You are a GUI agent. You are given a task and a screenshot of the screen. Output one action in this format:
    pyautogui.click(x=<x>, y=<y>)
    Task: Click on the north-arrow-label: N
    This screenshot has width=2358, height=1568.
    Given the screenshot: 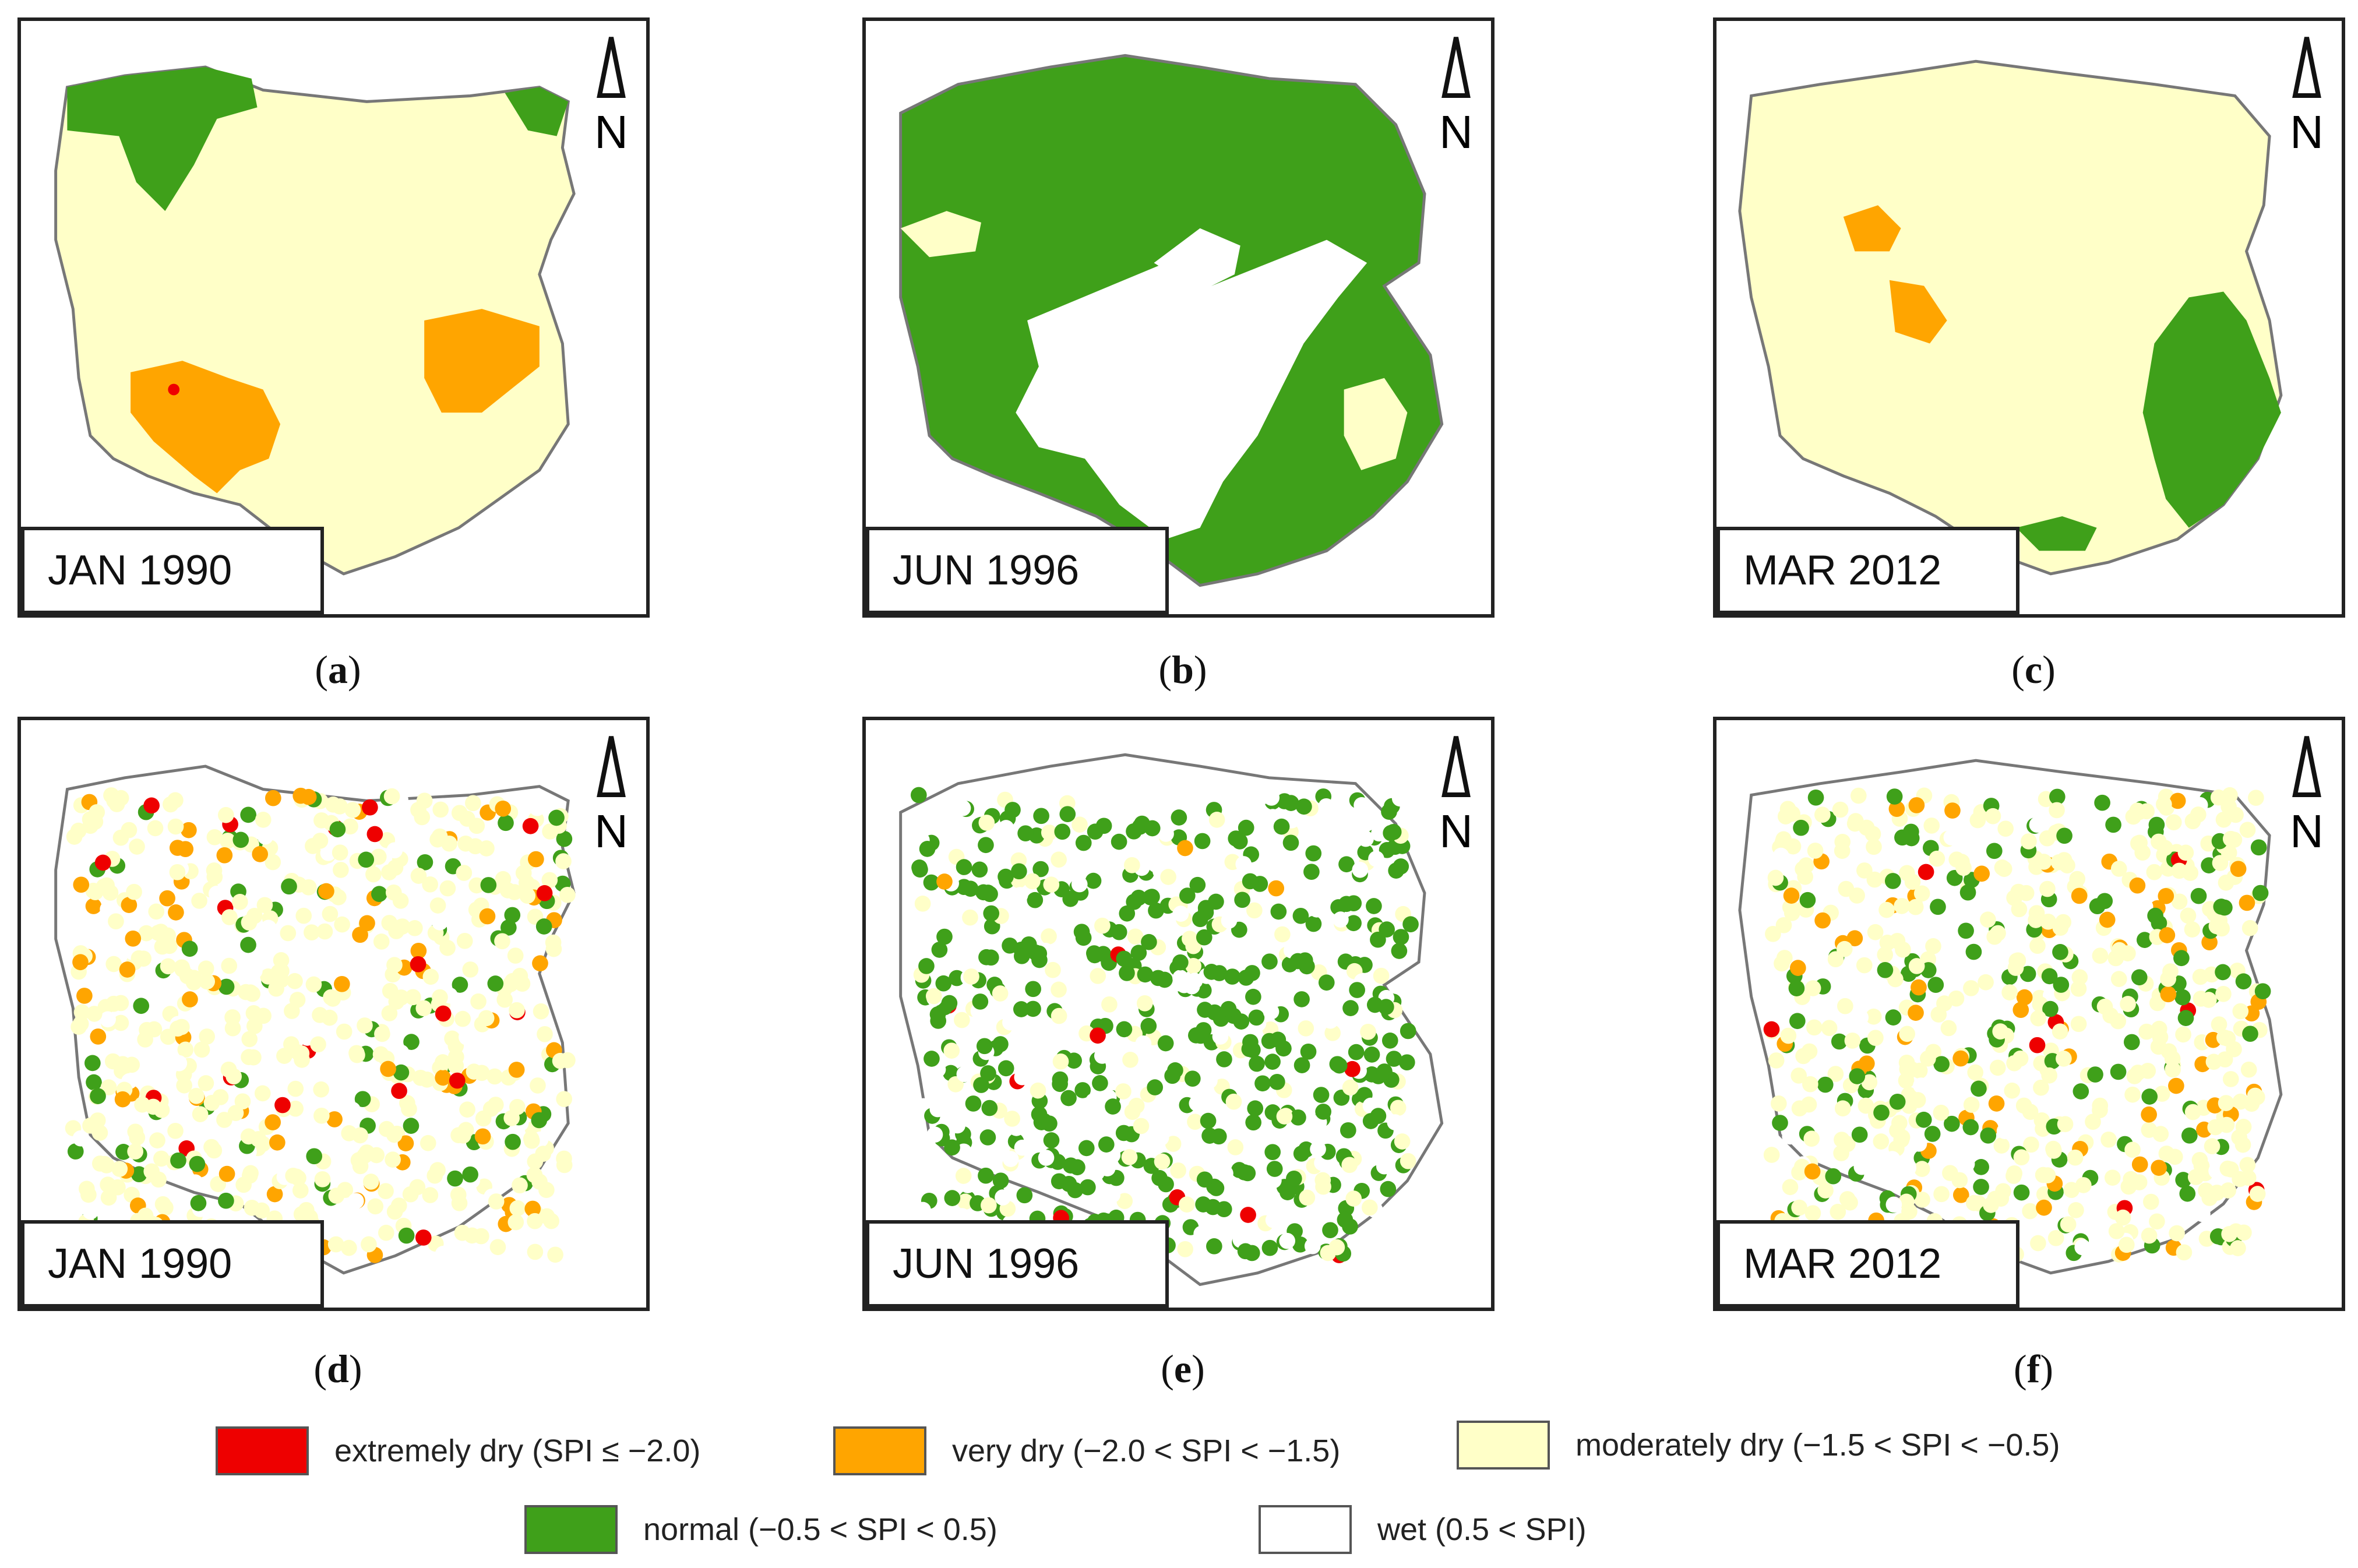 What is the action you would take?
    pyautogui.click(x=2307, y=831)
    